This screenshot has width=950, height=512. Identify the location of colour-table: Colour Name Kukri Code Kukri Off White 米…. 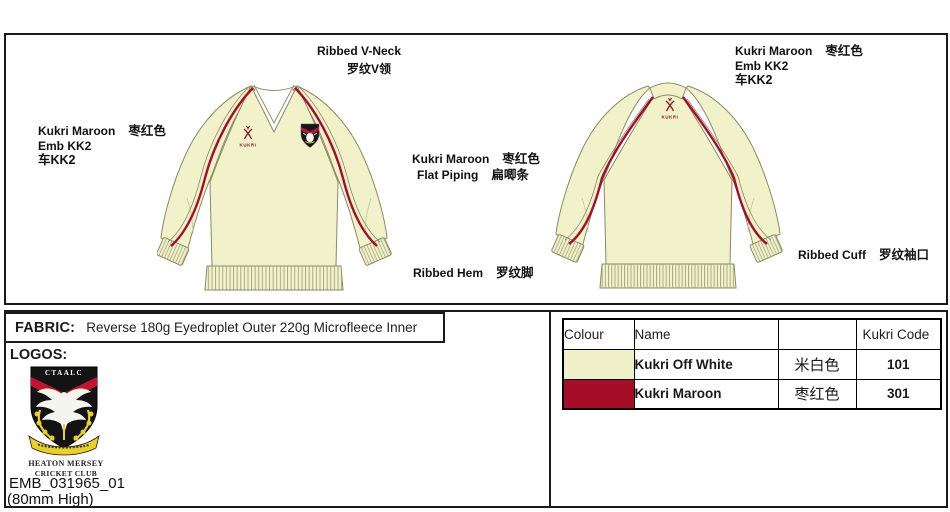
(752, 364).